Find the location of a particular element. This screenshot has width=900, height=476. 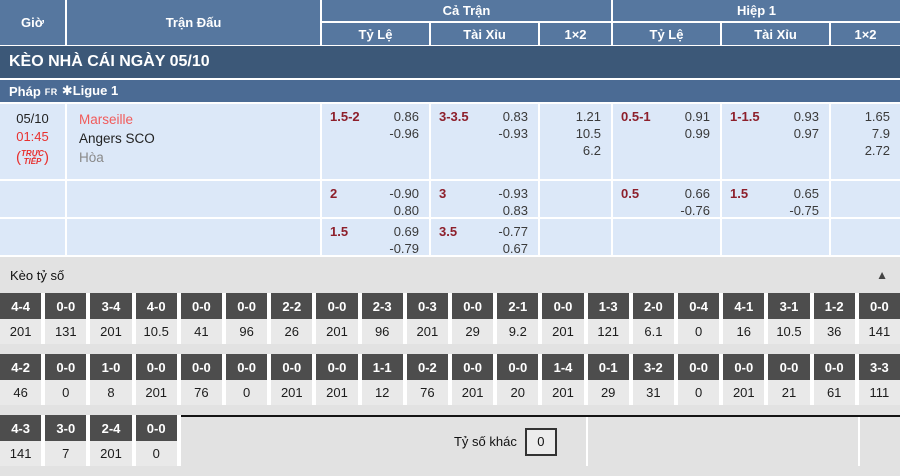

other-score-box: 0 is located at coordinates (540, 441).